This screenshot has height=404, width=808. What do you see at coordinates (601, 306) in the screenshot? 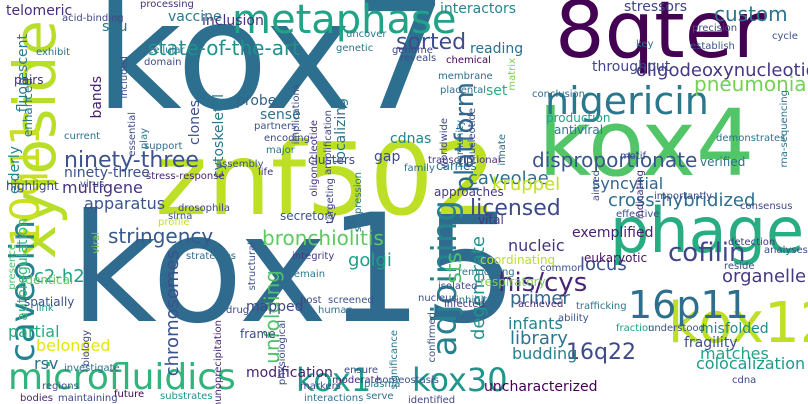
I see `word-trafficking: trafficking` at bounding box center [601, 306].